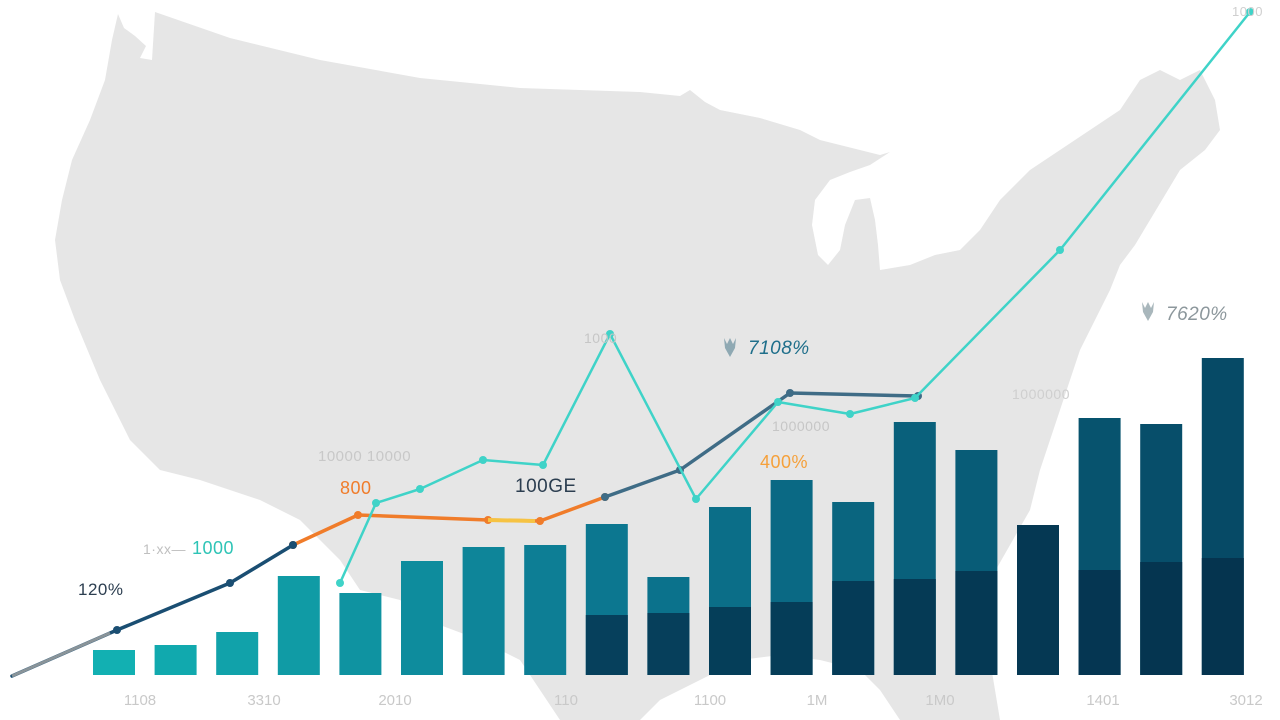 This screenshot has height=720, width=1280. I want to click on annotation-7620-percent: 7620%, so click(1197, 314).